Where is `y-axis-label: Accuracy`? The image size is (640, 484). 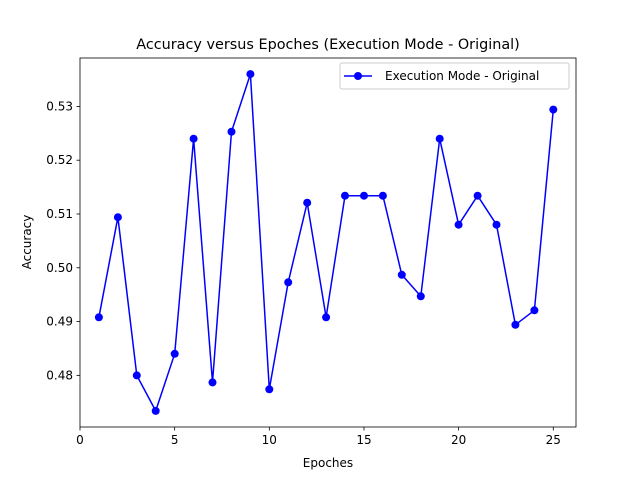 y-axis-label: Accuracy is located at coordinates (27, 242).